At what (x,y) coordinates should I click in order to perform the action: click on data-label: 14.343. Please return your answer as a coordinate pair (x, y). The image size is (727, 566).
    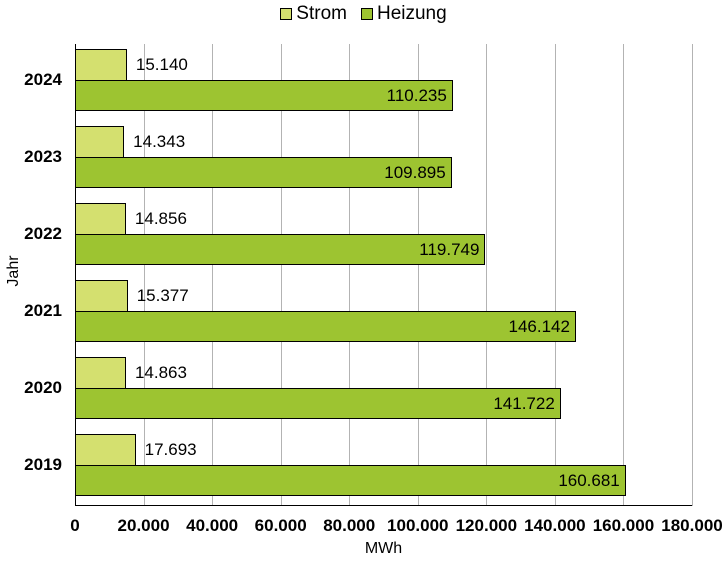
    Looking at the image, I should click on (159, 141).